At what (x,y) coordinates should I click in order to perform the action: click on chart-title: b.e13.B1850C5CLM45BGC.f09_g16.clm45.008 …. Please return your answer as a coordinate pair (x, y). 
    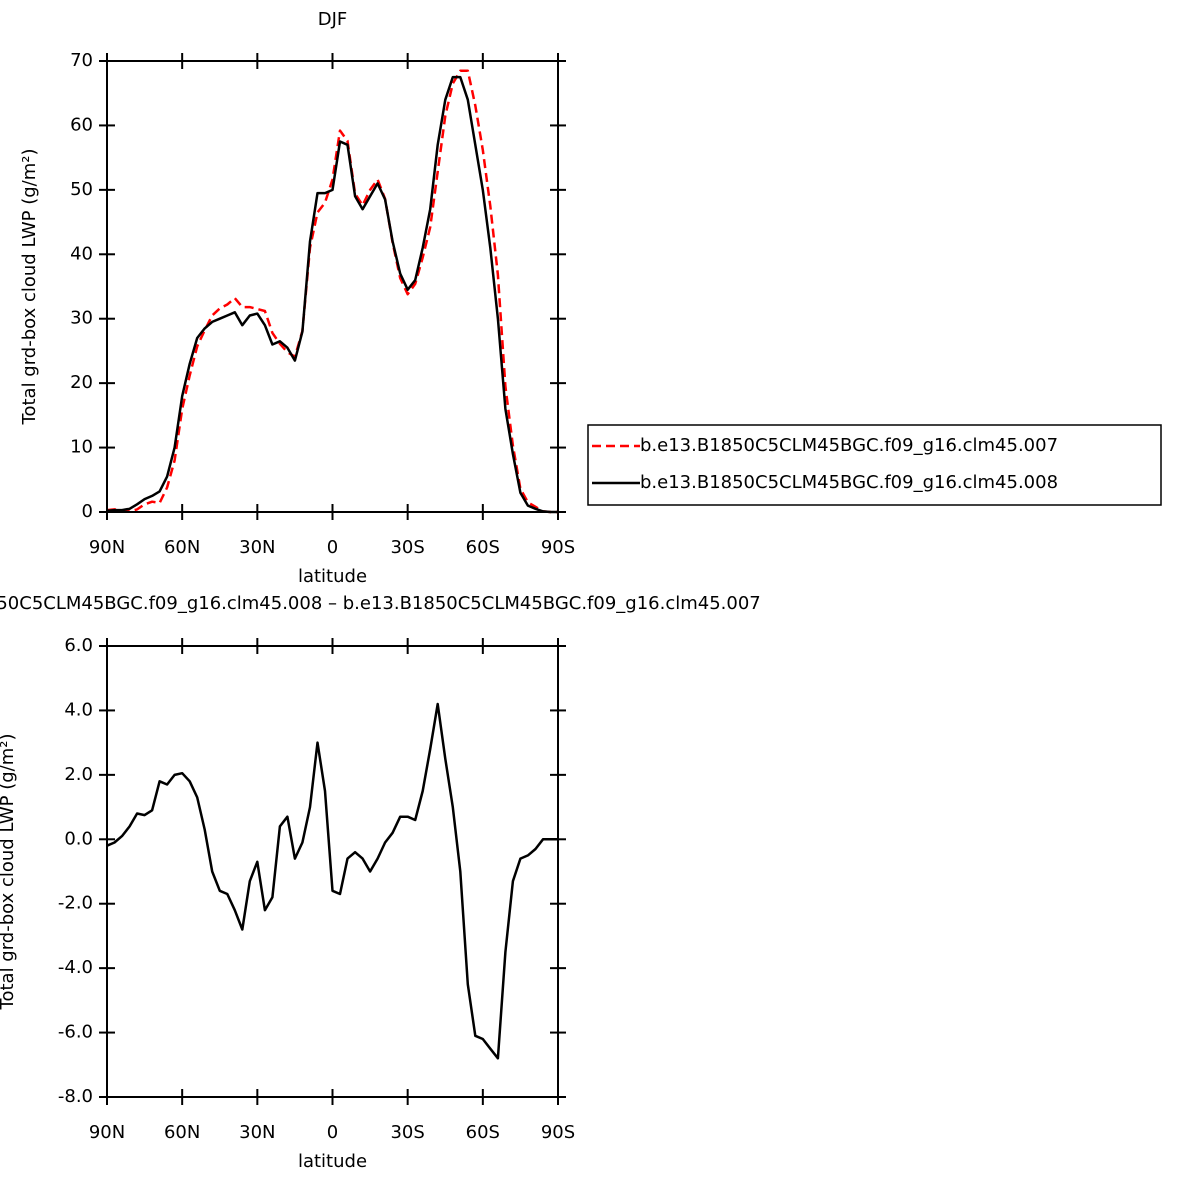
    Looking at the image, I should click on (380, 603).